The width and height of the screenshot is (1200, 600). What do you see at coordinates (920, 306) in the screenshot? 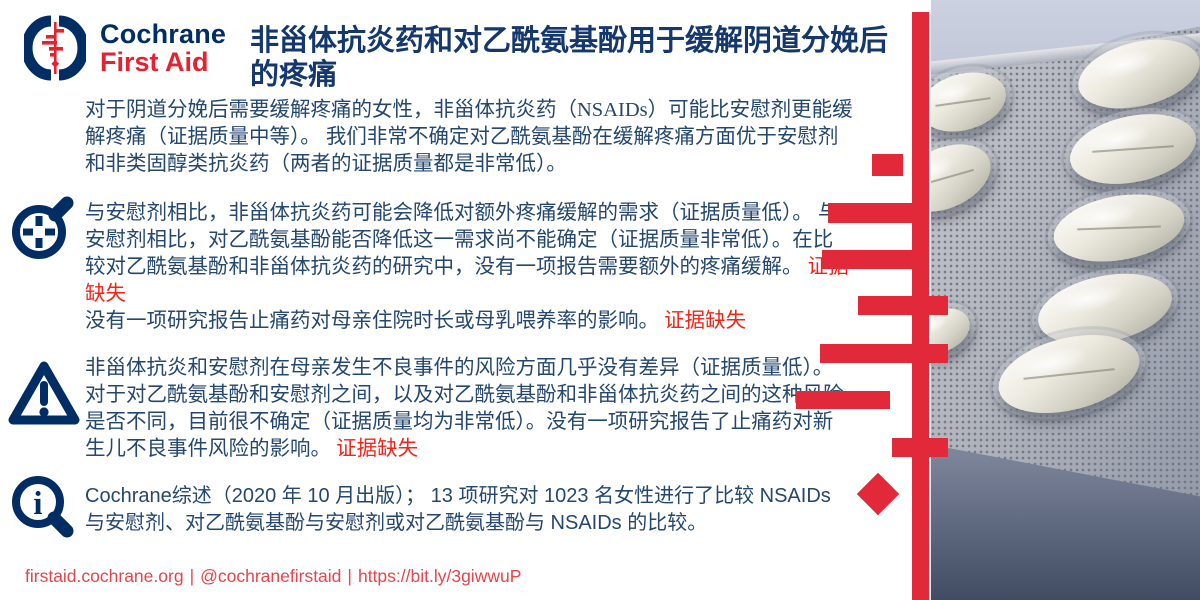
I see `forest-plot-axis` at bounding box center [920, 306].